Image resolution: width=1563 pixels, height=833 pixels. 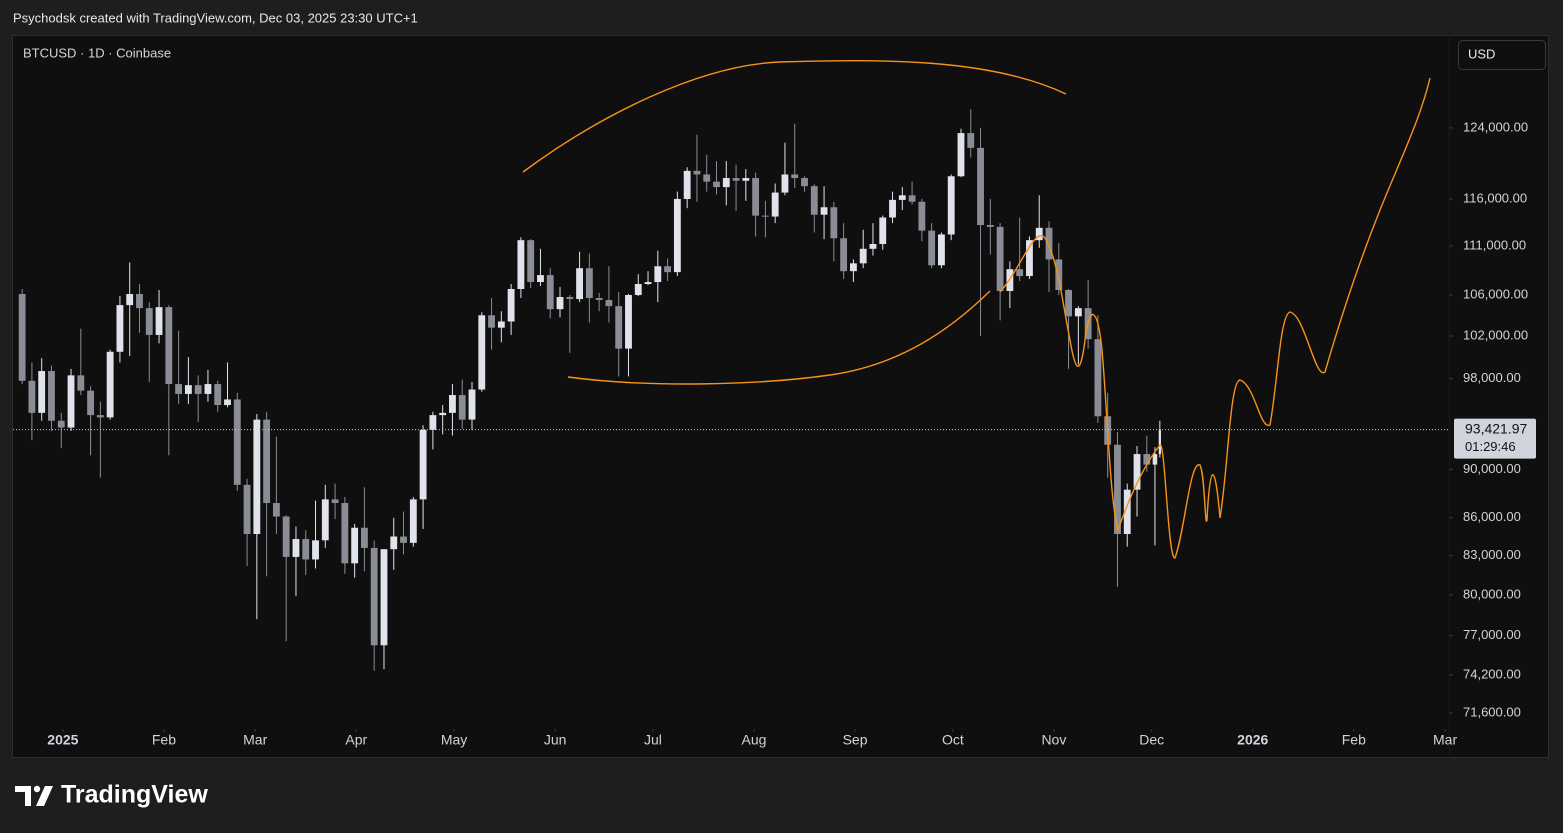 I want to click on y-tick-label: 116,000.00, so click(x=1495, y=197).